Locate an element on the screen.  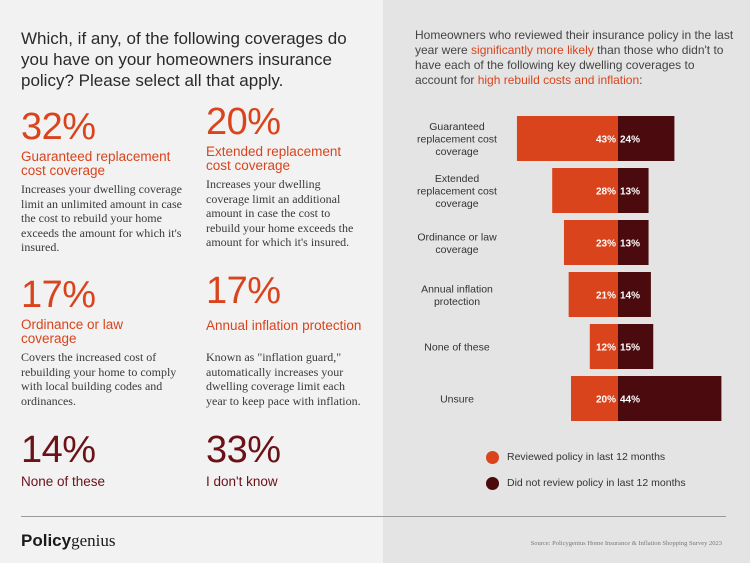
stat-none-of-these: 14% None of these is located at coordinates (101, 460).